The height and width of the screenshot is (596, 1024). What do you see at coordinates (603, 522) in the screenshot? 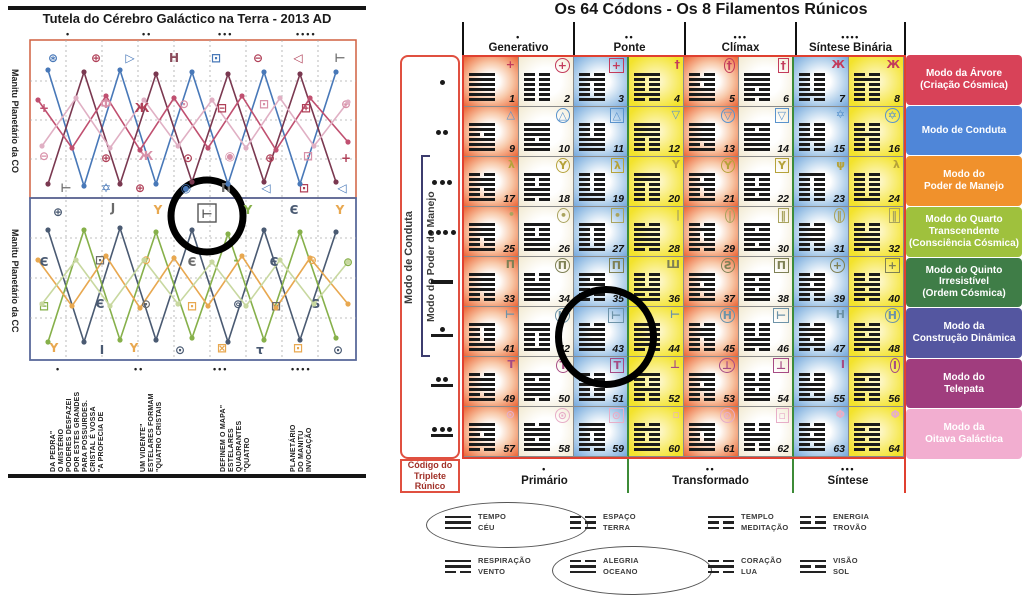
I see `legend-item: ESPAÇO TERRA` at bounding box center [603, 522].